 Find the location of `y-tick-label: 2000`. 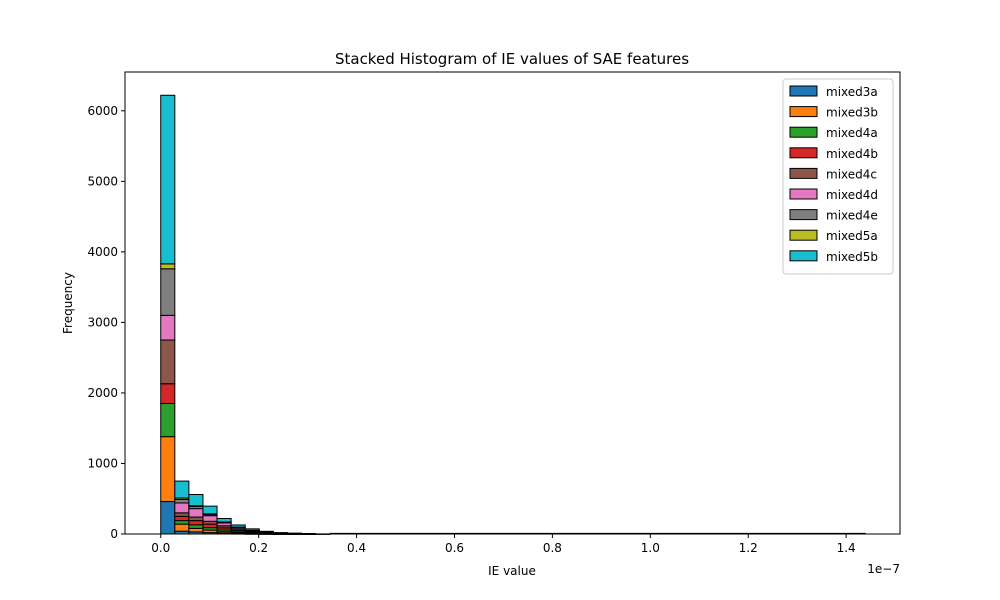

y-tick-label: 2000 is located at coordinates (102, 393).